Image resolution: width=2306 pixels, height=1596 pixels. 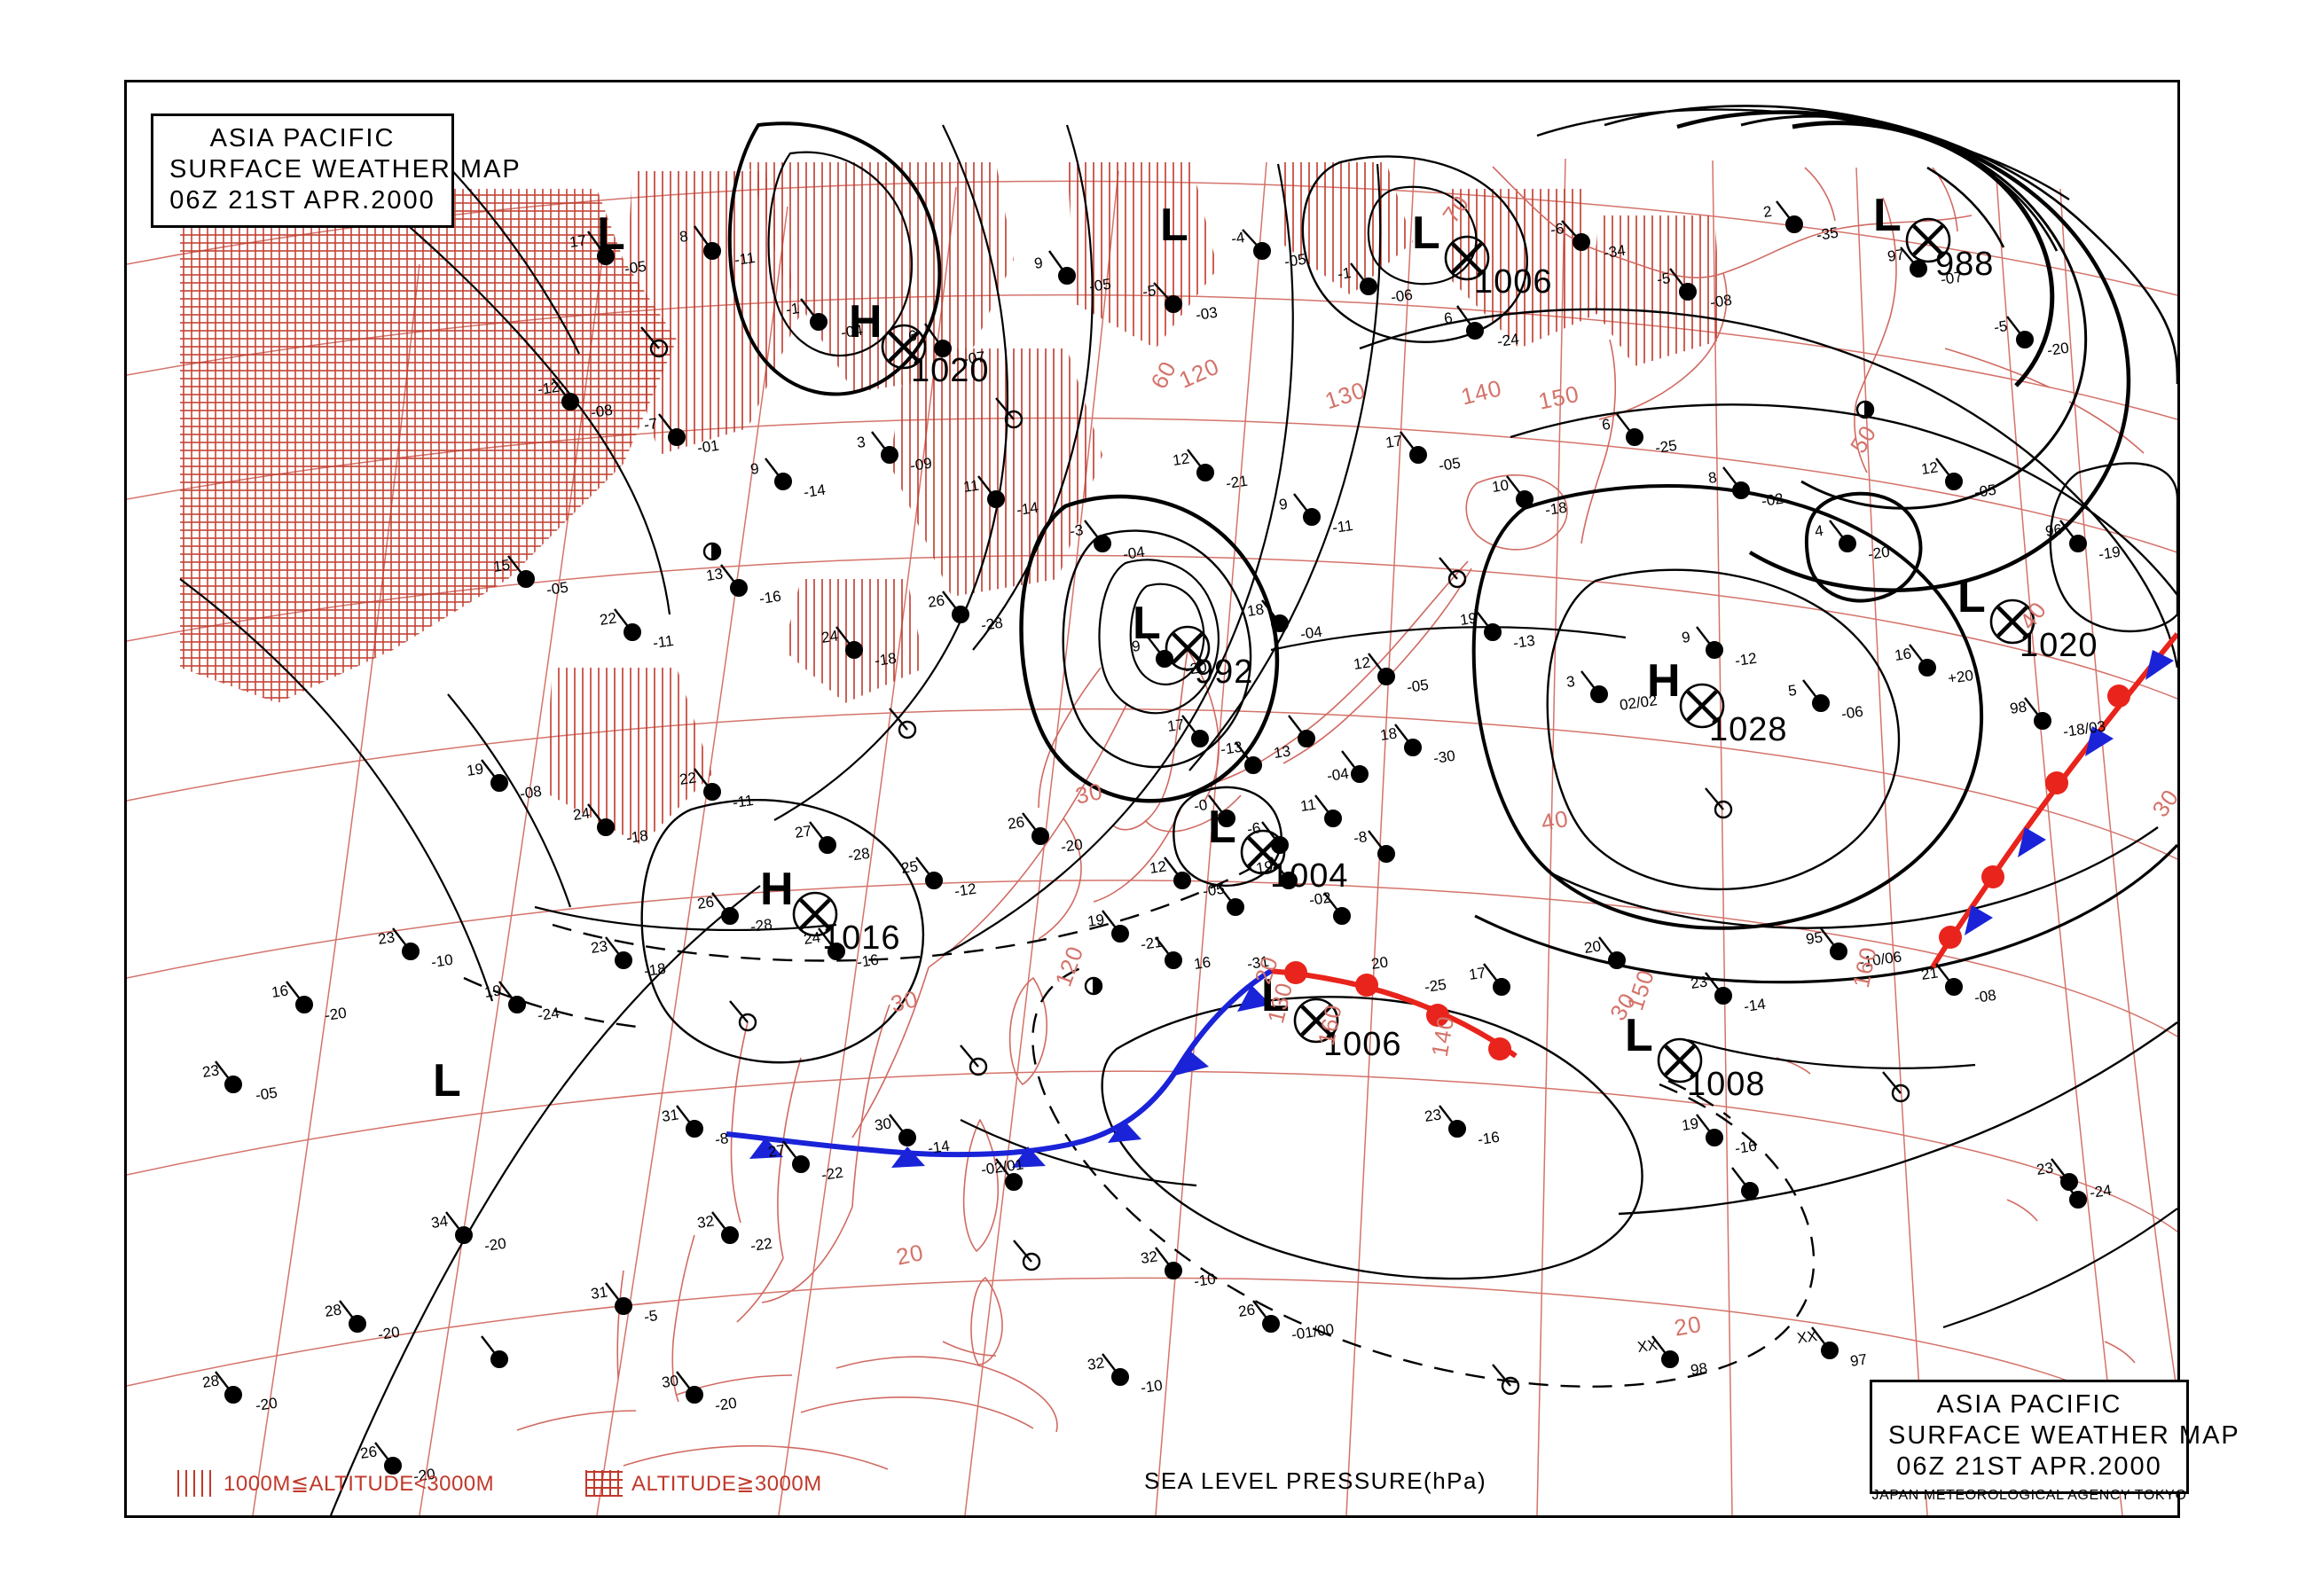 What do you see at coordinates (1500, 487) in the screenshot?
I see `svg-text: 10` at bounding box center [1500, 487].